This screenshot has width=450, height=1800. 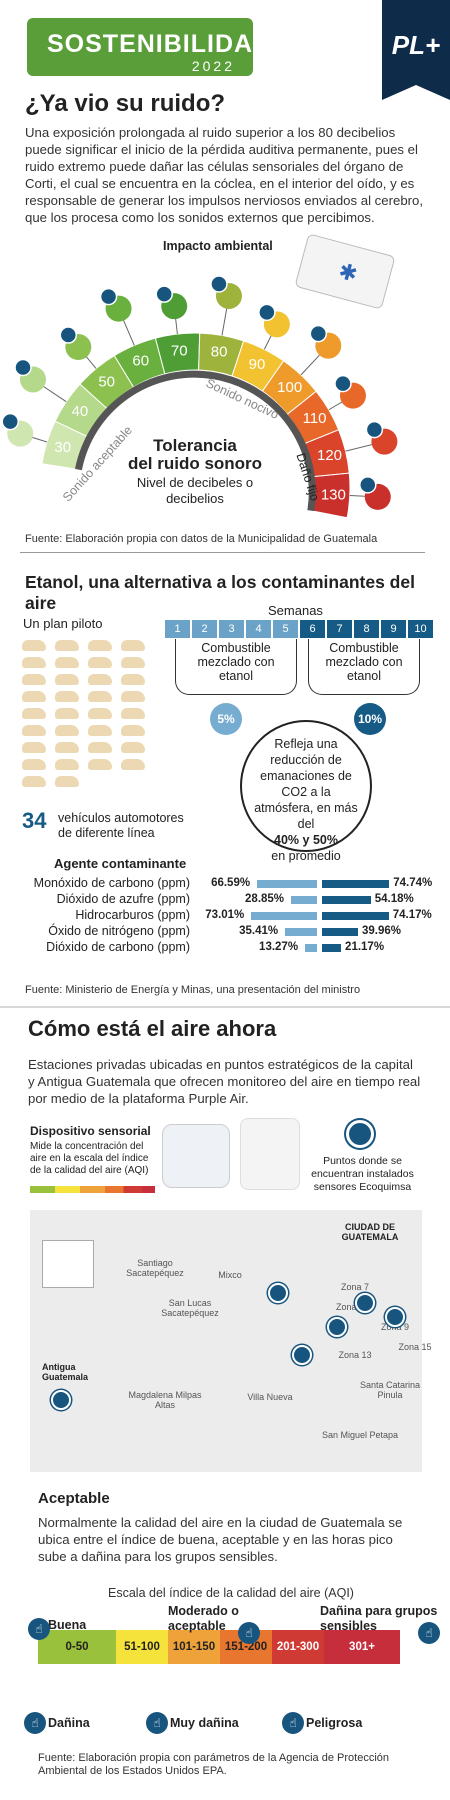 What do you see at coordinates (152, 1028) in the screenshot?
I see `air-title: Cómo está el aire ahora` at bounding box center [152, 1028].